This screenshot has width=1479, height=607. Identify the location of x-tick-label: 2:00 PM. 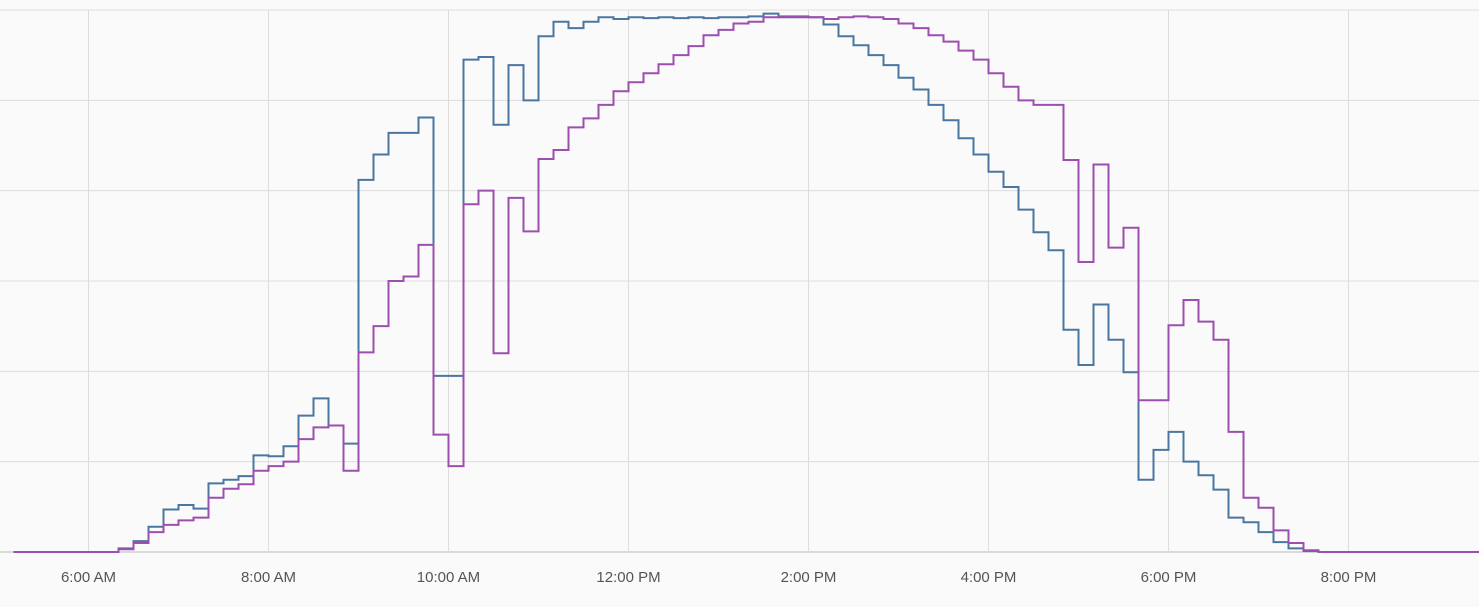
(809, 577).